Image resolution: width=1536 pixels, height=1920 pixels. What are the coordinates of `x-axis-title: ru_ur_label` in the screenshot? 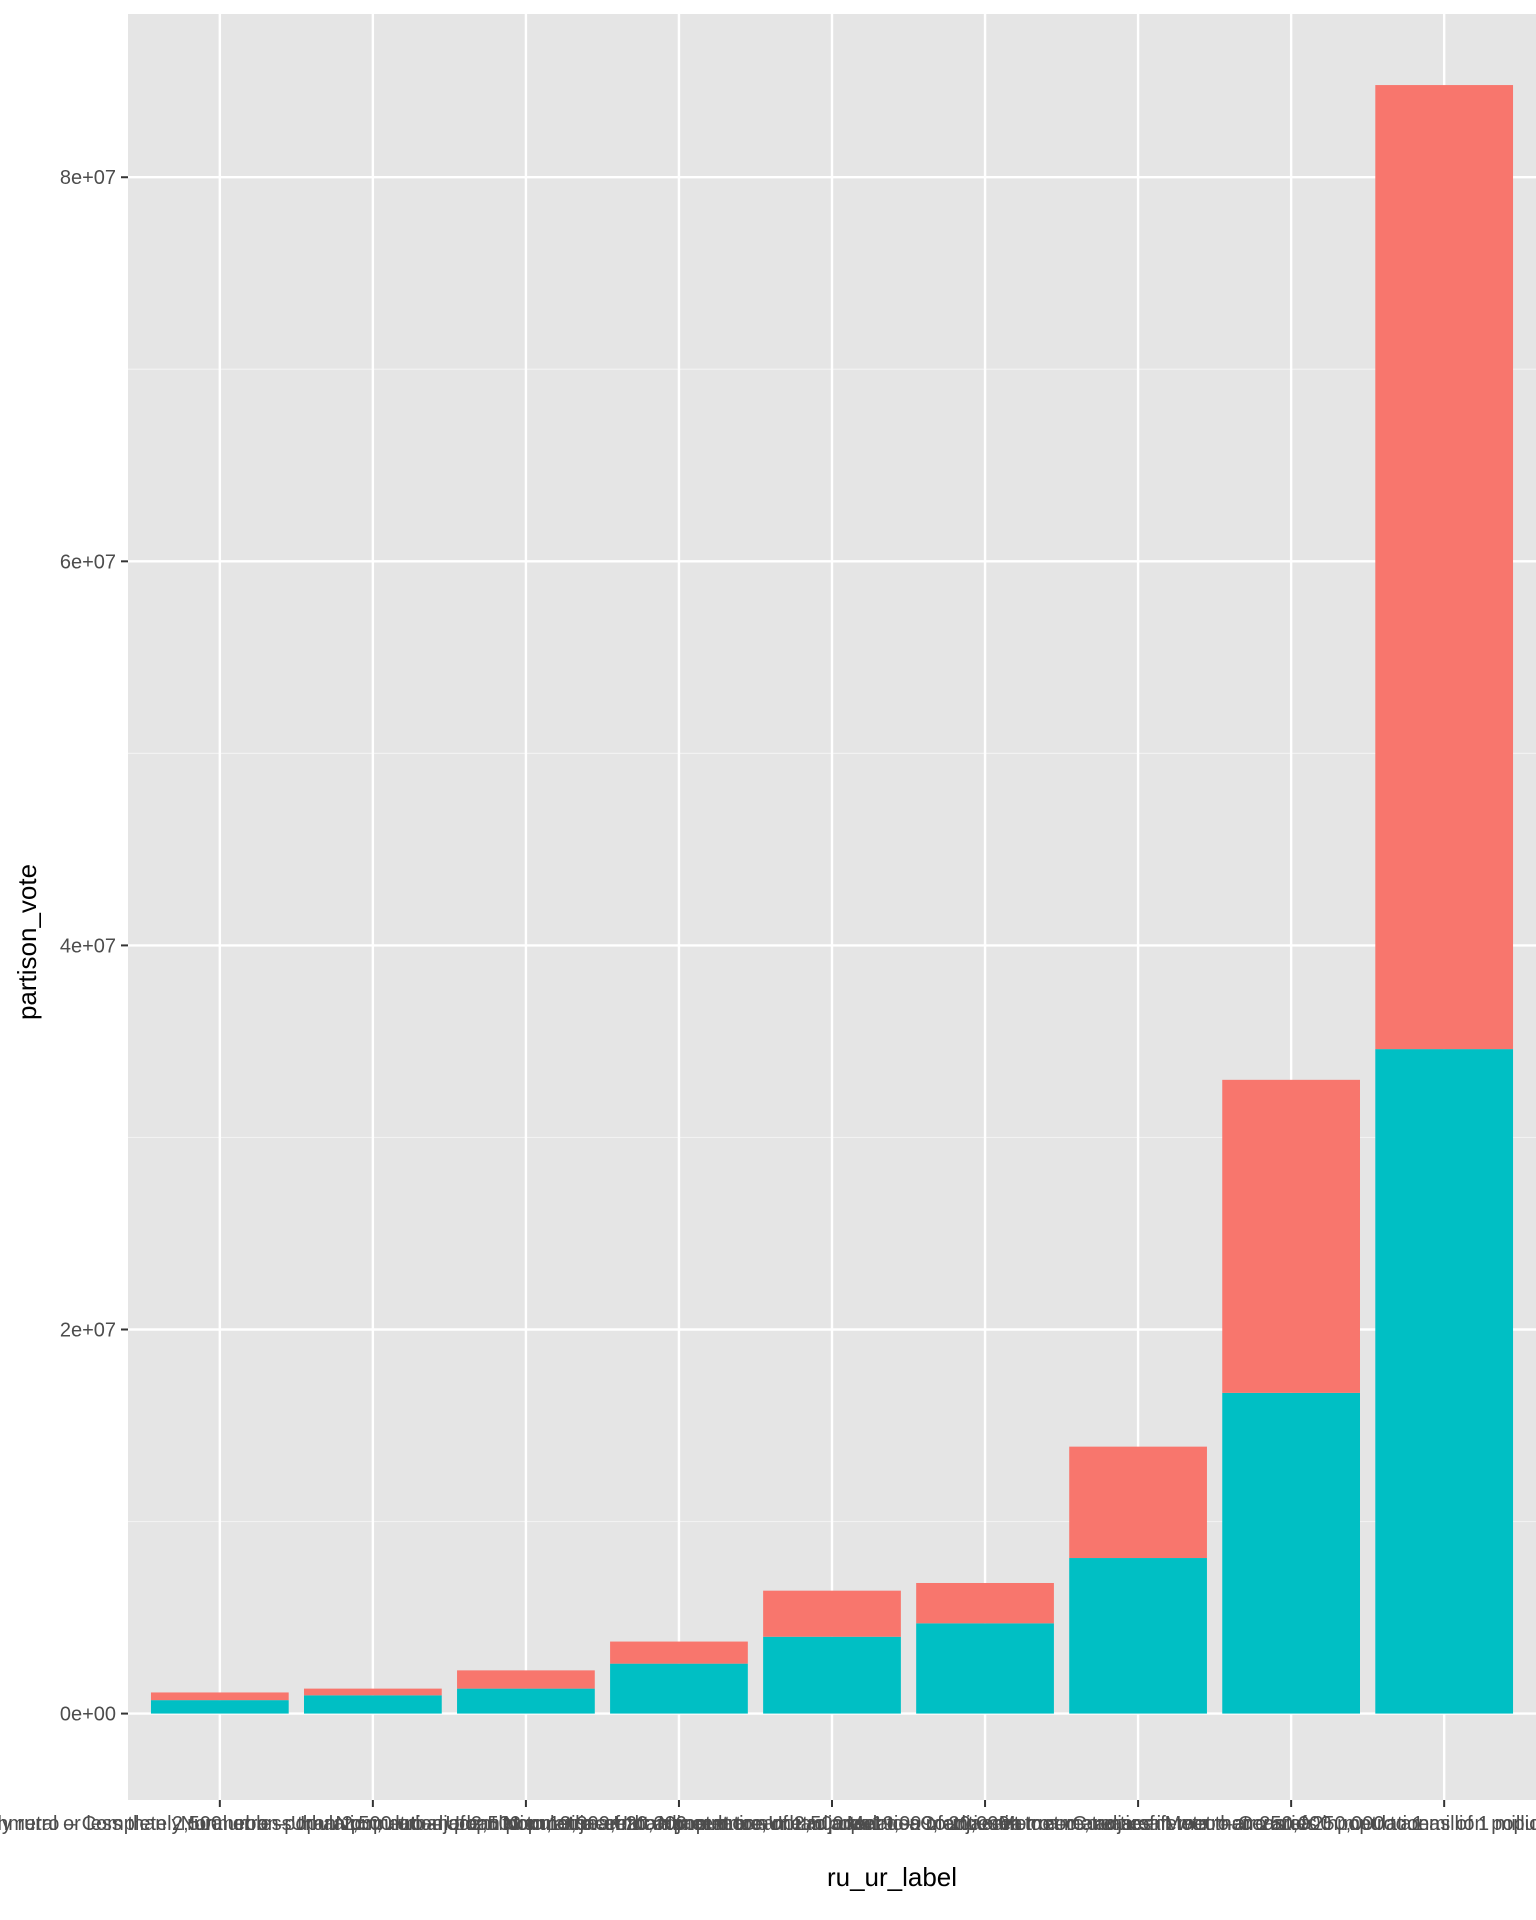 It's located at (892, 1877).